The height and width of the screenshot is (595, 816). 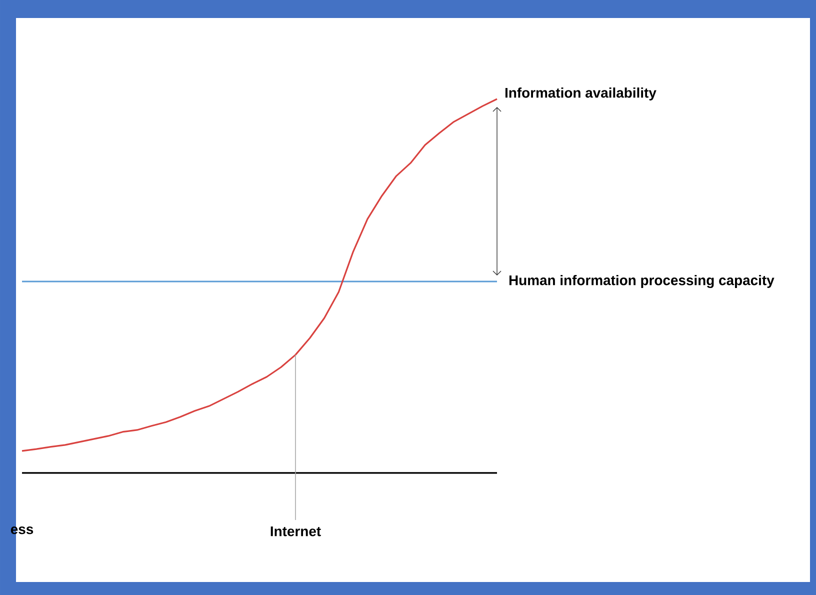 What do you see at coordinates (641, 281) in the screenshot?
I see `ref-line-label: Human information processing capacity` at bounding box center [641, 281].